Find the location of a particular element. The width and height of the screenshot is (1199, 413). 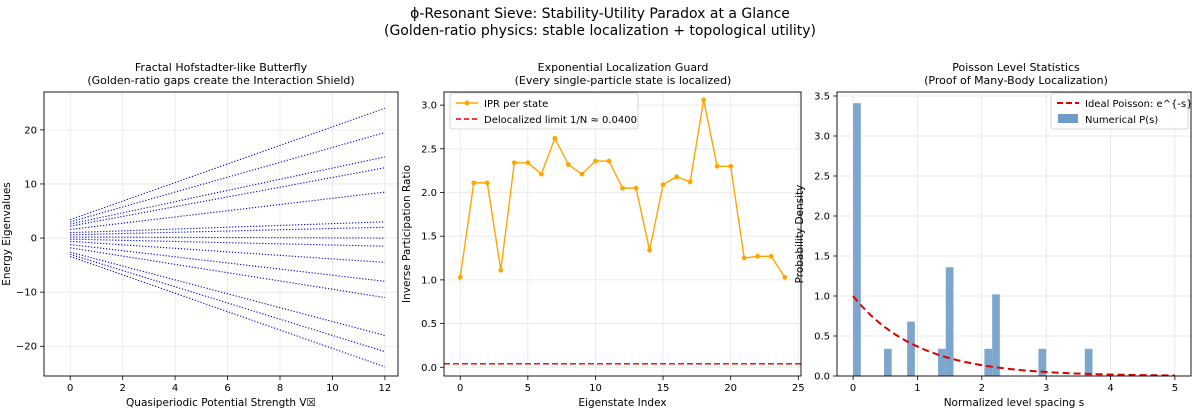

y-axis-label: Energy Eigenvalues is located at coordinates (7, 234).